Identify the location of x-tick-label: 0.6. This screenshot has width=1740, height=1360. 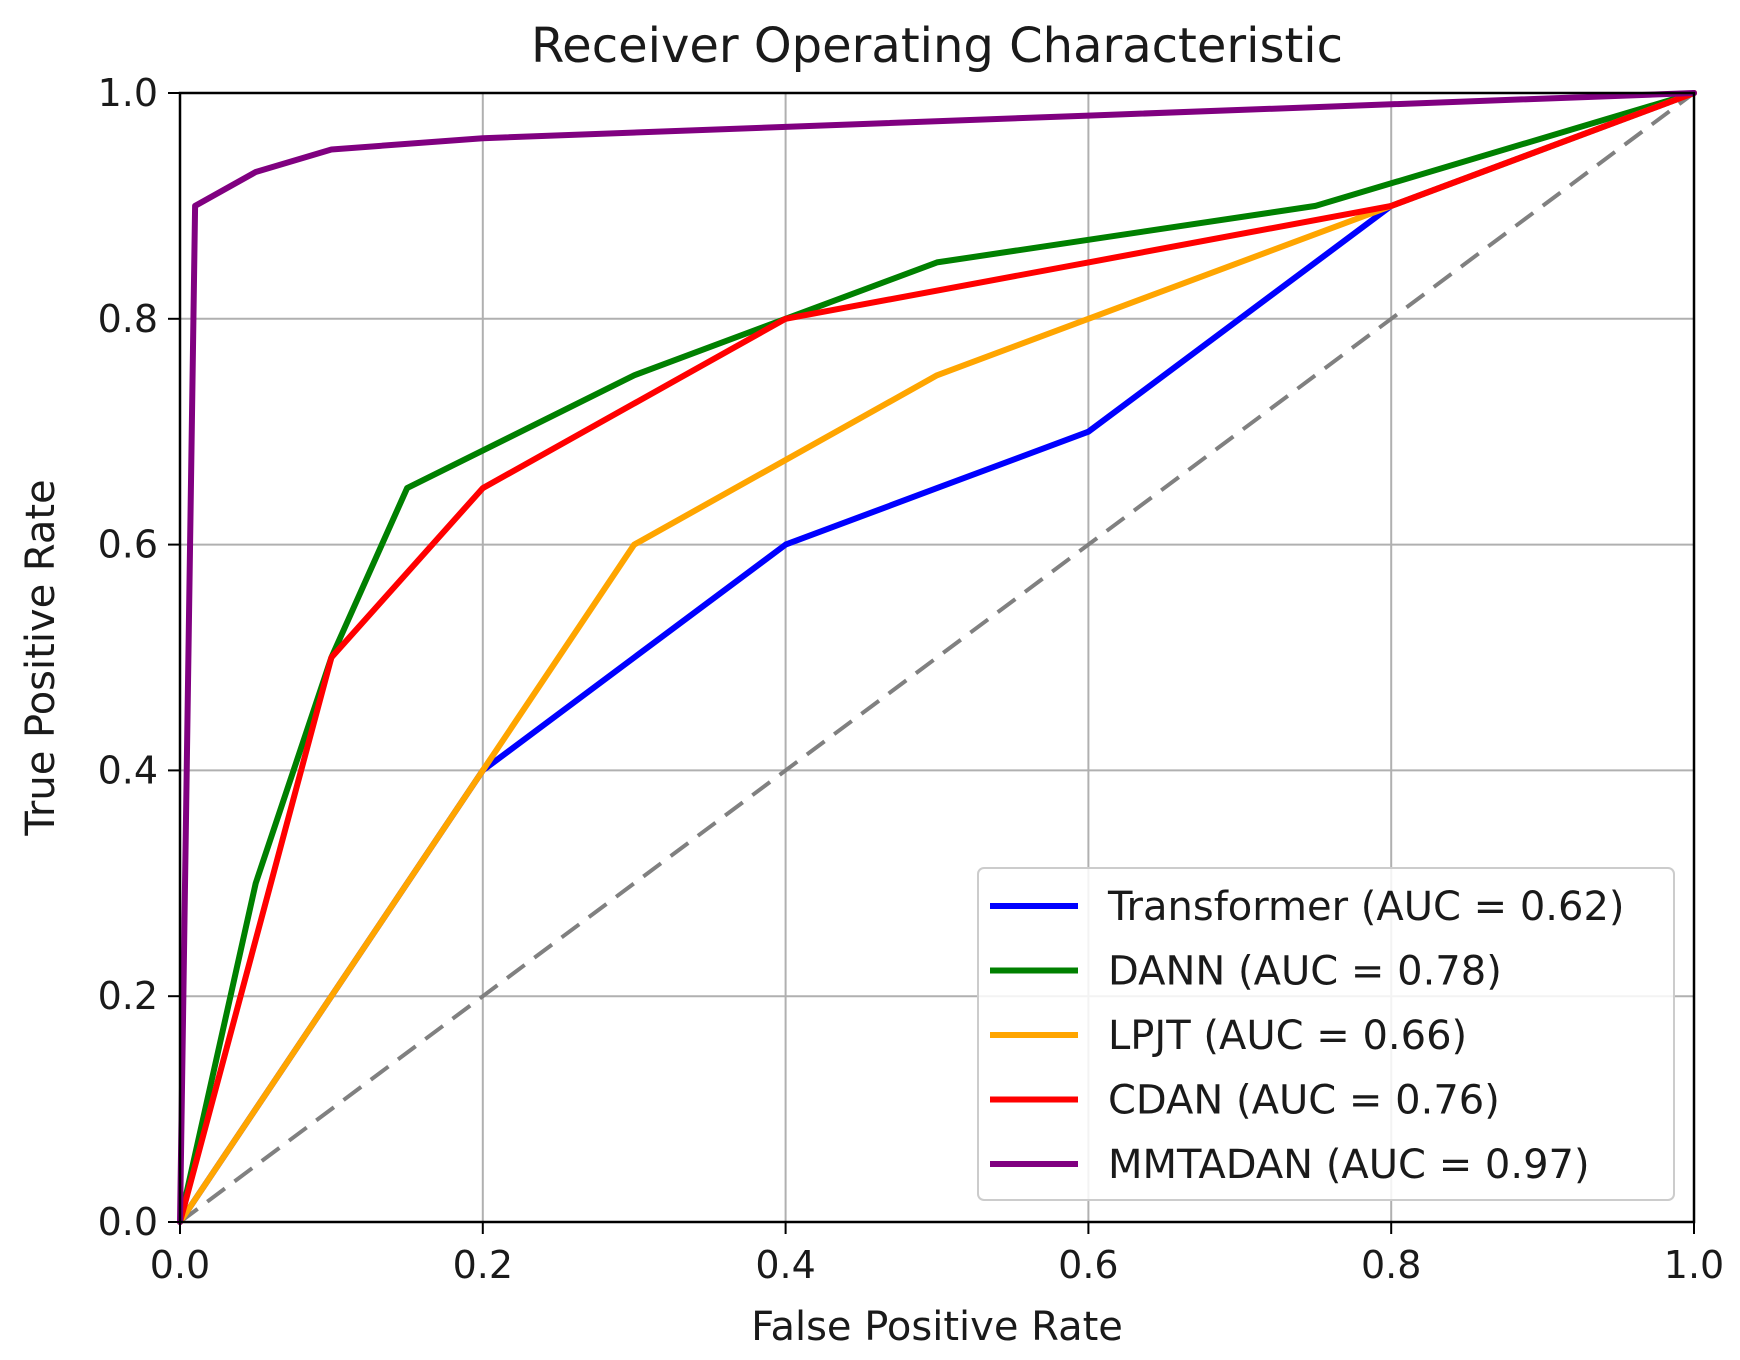
(1088, 1265).